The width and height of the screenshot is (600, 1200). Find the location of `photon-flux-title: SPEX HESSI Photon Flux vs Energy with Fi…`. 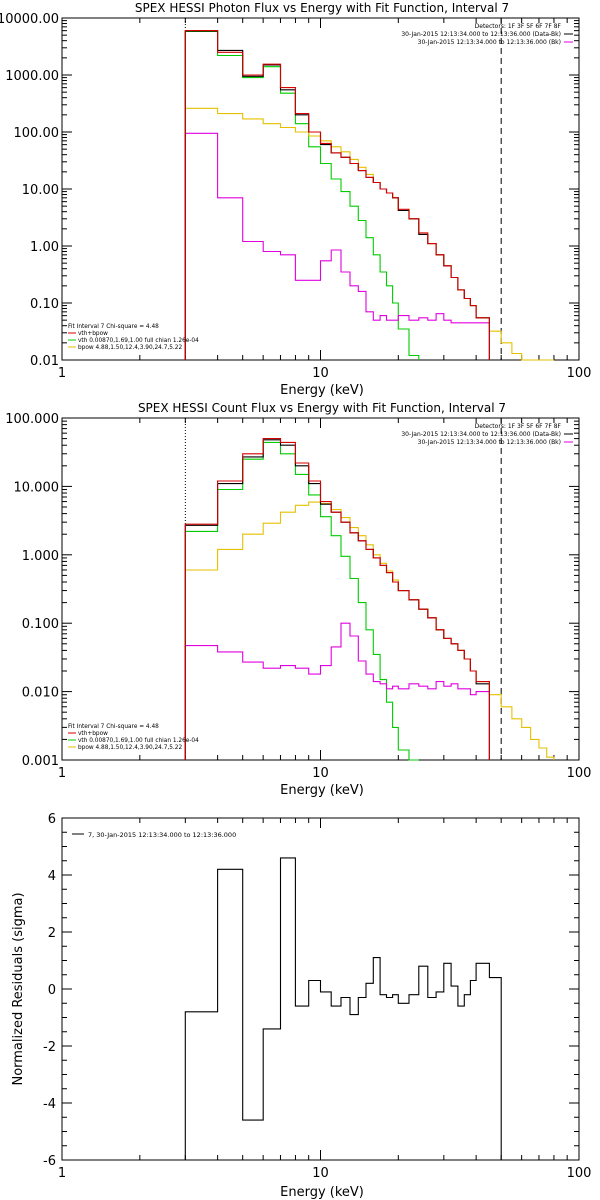

photon-flux-title: SPEX HESSI Photon Flux vs Energy with Fi… is located at coordinates (322, 8).